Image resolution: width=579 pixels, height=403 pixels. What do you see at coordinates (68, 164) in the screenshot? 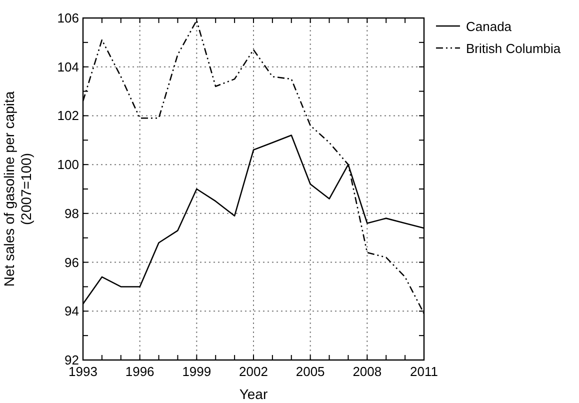
I see `y-tick-label: 100` at bounding box center [68, 164].